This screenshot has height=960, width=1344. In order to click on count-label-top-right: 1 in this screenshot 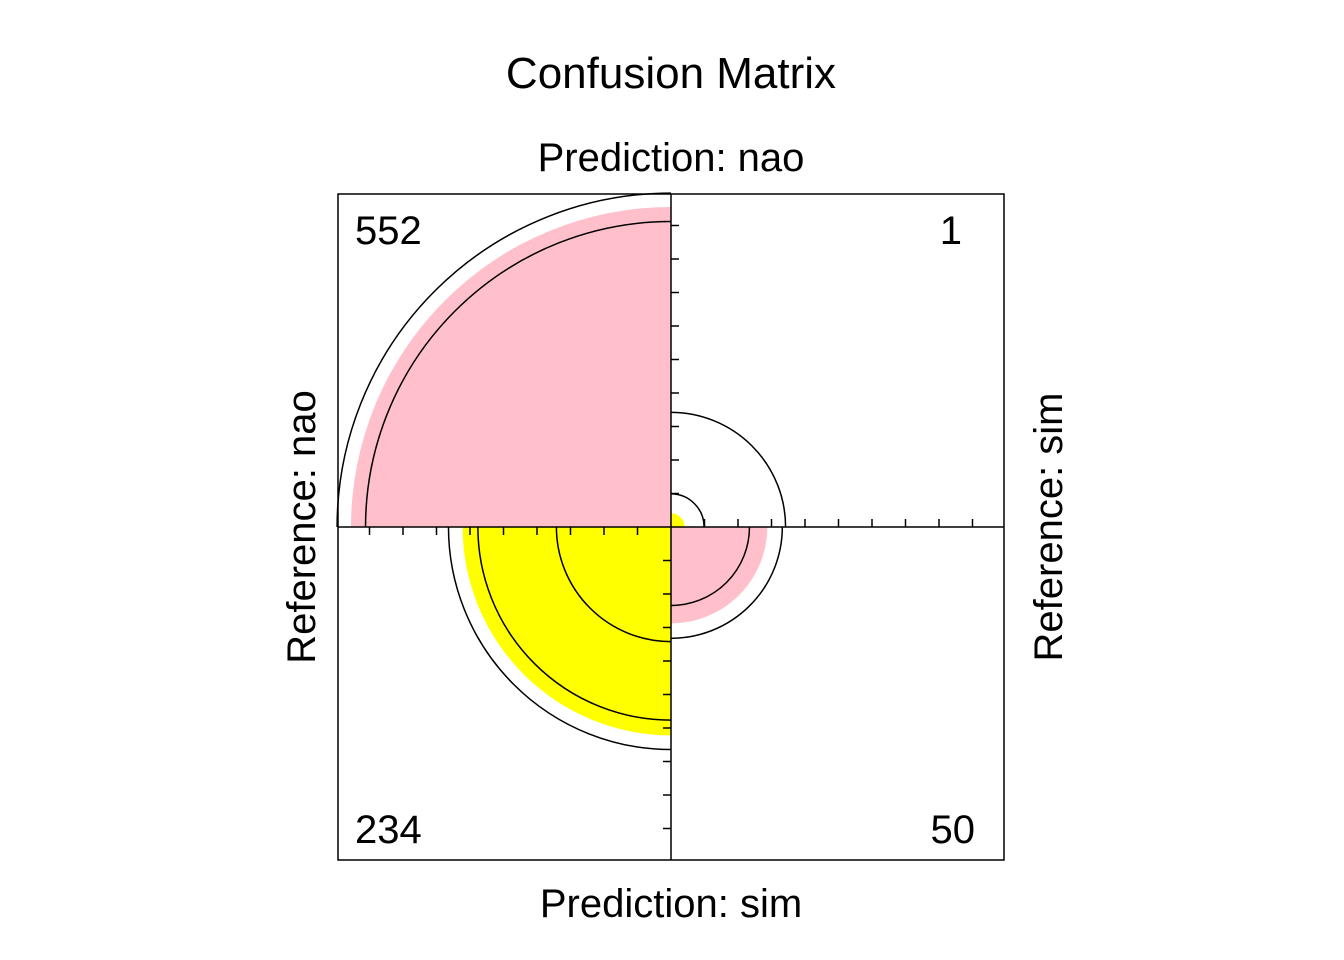, I will do `click(951, 231)`.